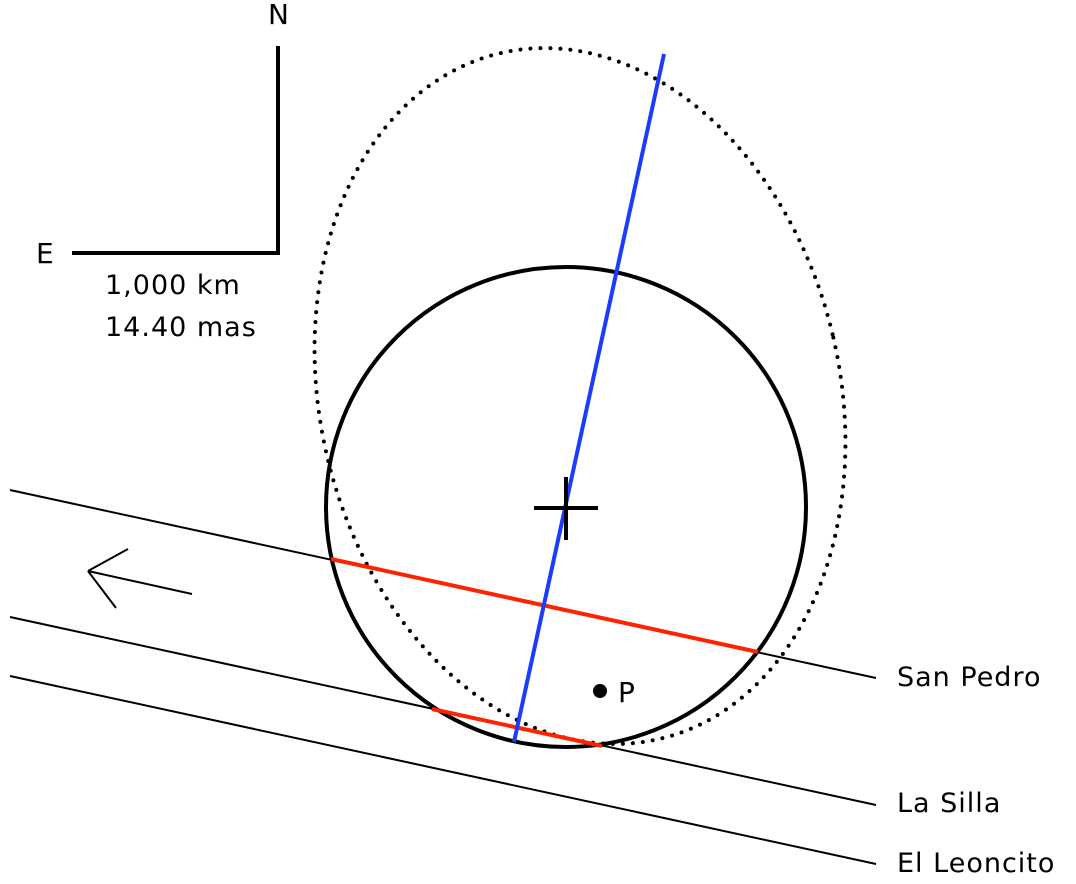 The width and height of the screenshot is (1076, 884). What do you see at coordinates (949, 803) in the screenshot?
I see `station-label-la-silla: La Silla` at bounding box center [949, 803].